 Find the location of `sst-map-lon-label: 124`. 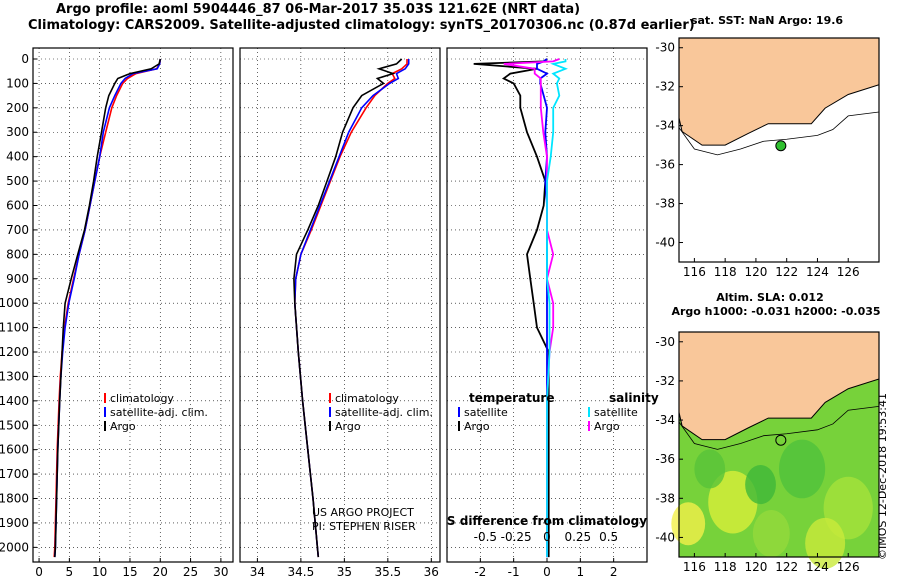

sst-map-lon-label: 124 is located at coordinates (817, 272).